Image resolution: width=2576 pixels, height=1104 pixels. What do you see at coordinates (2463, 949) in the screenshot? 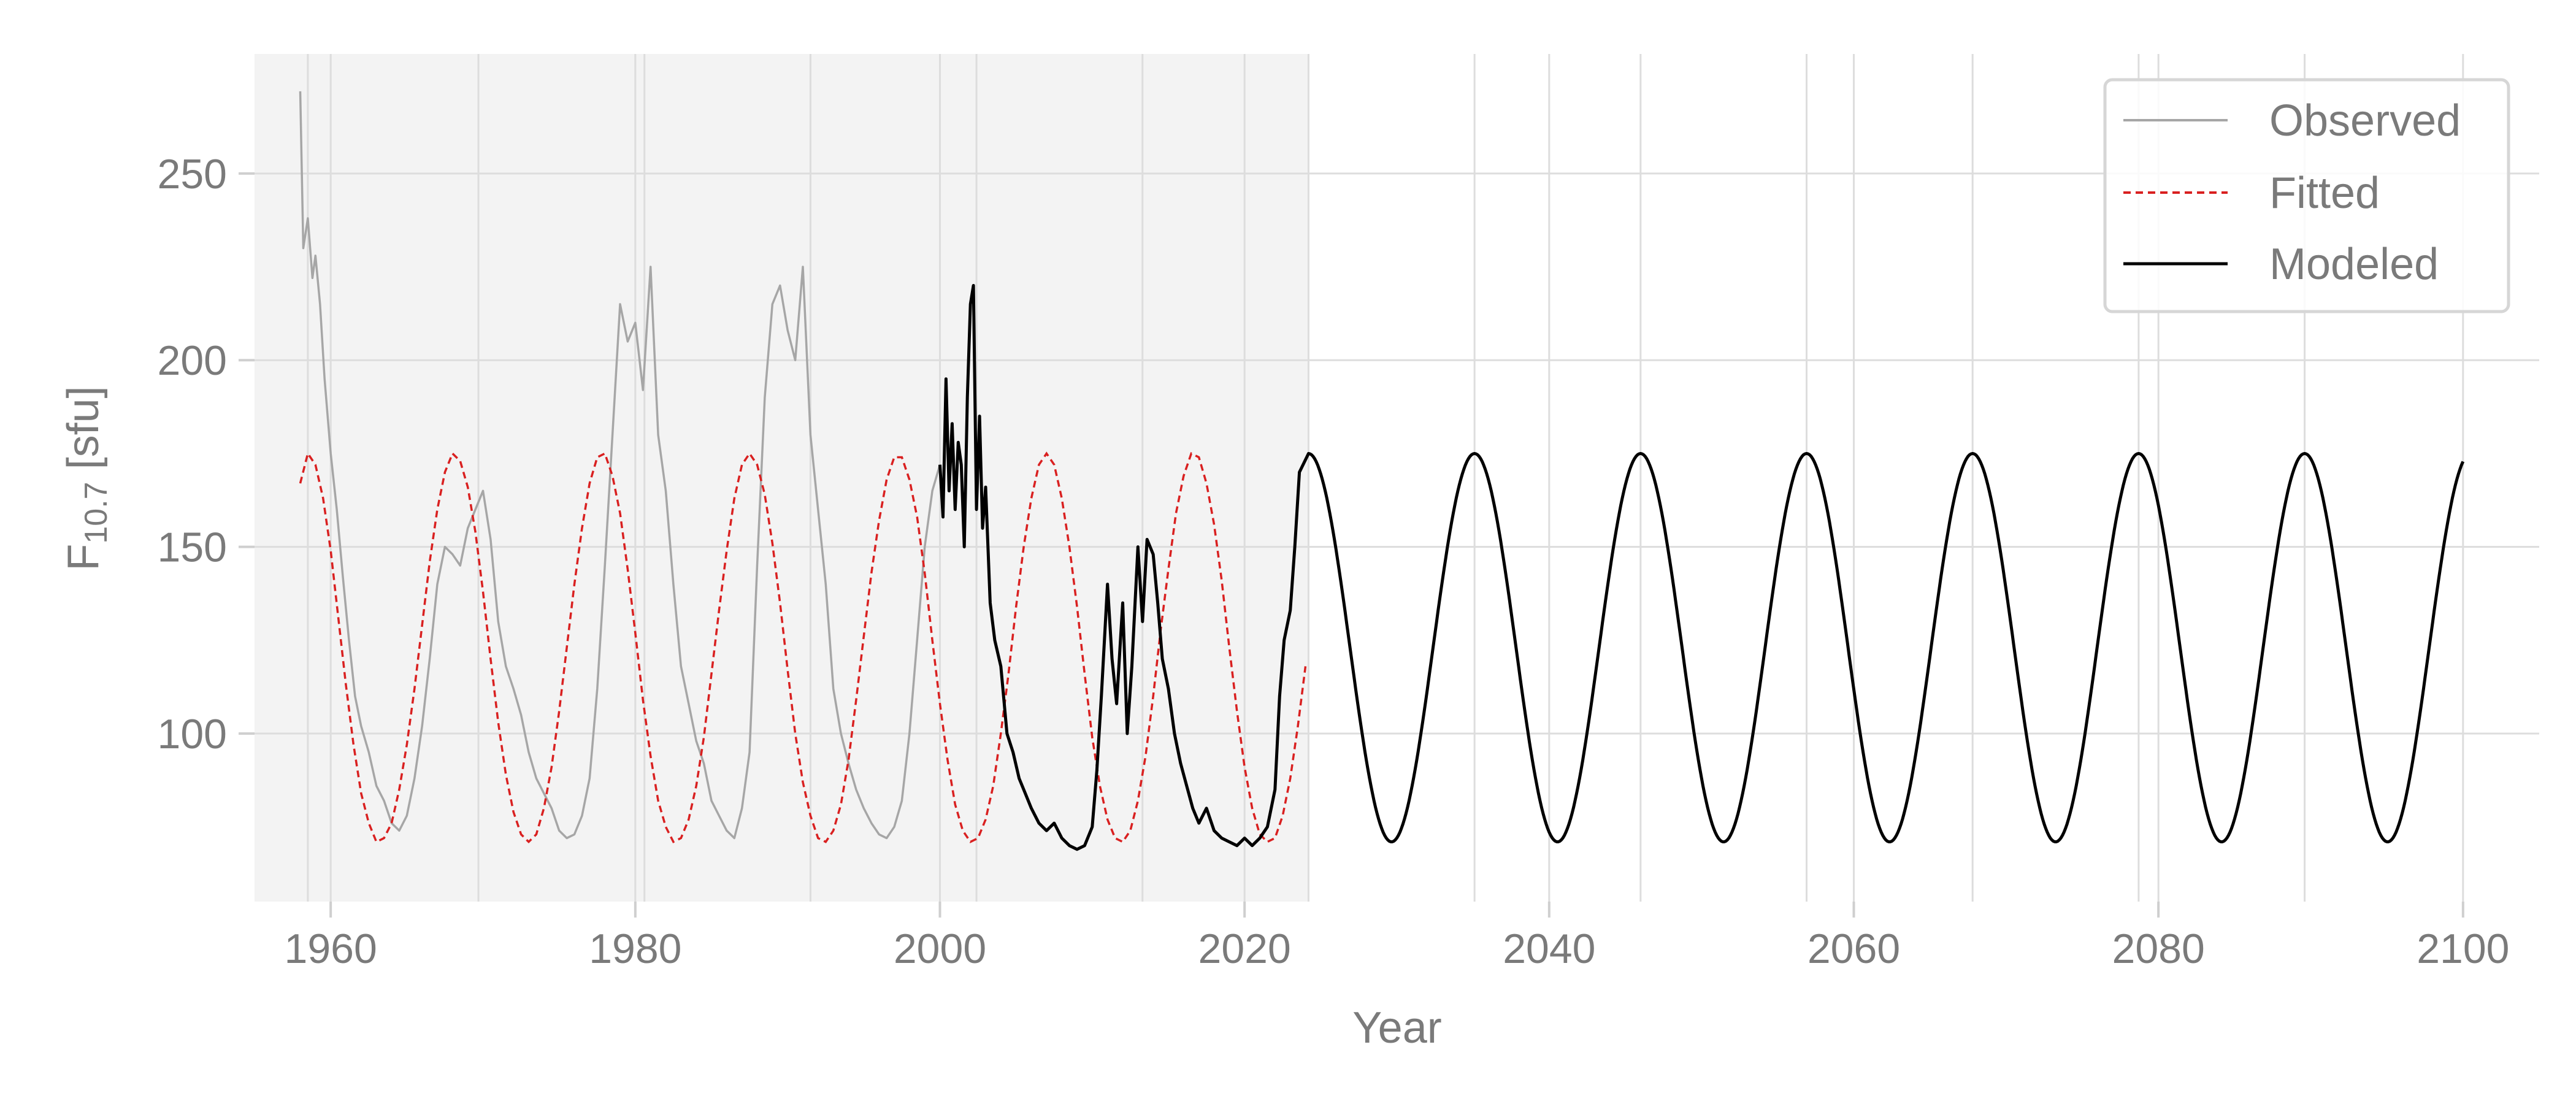
I see `x-tick-label: 2100` at bounding box center [2463, 949].